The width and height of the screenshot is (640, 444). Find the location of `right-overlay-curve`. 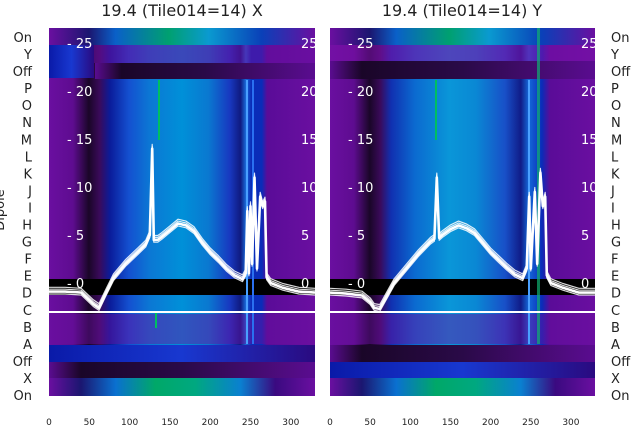

right-overlay-curve is located at coordinates (462, 236).